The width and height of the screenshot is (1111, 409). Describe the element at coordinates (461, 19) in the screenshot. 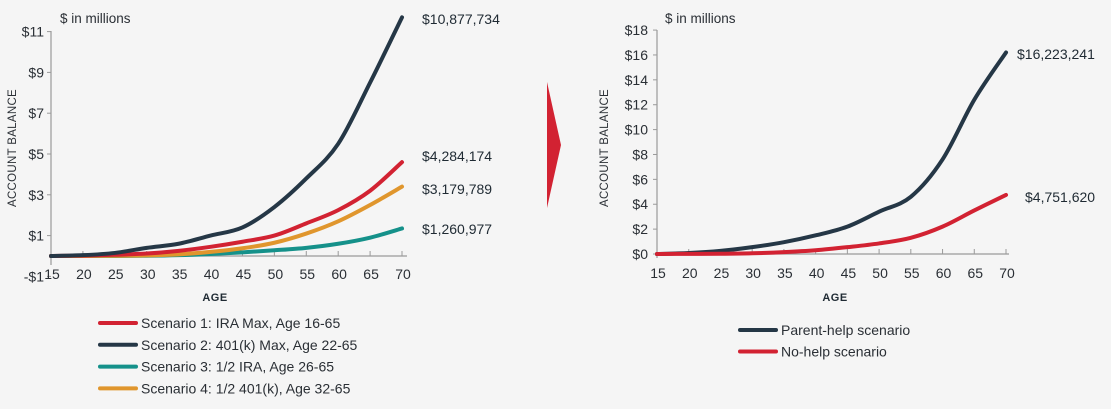

I see `end-value-label: $10,877,734` at that location.